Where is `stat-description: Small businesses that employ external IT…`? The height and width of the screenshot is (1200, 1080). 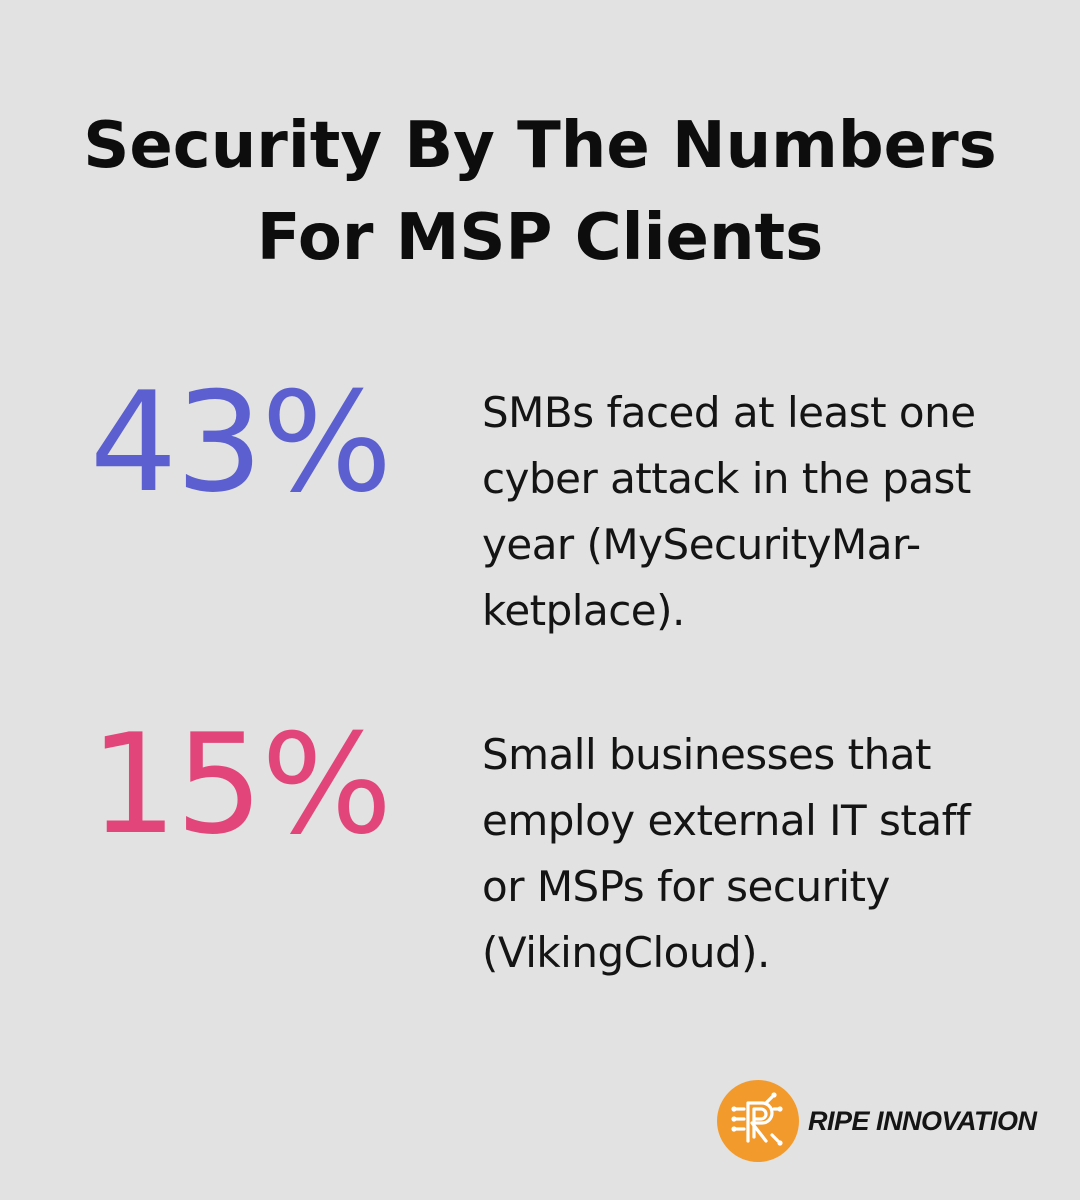 stat-description: Small businesses that employ external IT… is located at coordinates (762, 854).